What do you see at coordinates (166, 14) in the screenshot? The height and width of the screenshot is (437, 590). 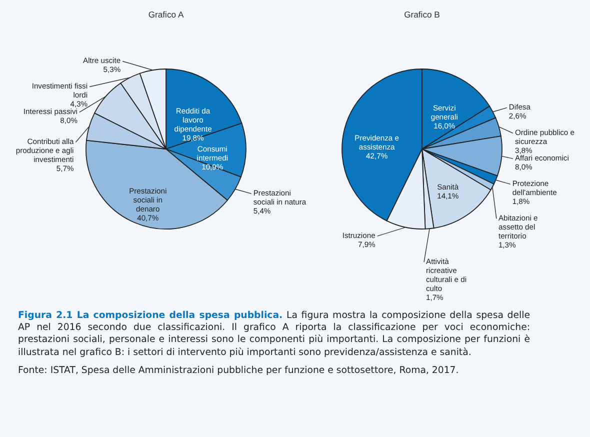 I see `chart-title: Grafico A` at bounding box center [166, 14].